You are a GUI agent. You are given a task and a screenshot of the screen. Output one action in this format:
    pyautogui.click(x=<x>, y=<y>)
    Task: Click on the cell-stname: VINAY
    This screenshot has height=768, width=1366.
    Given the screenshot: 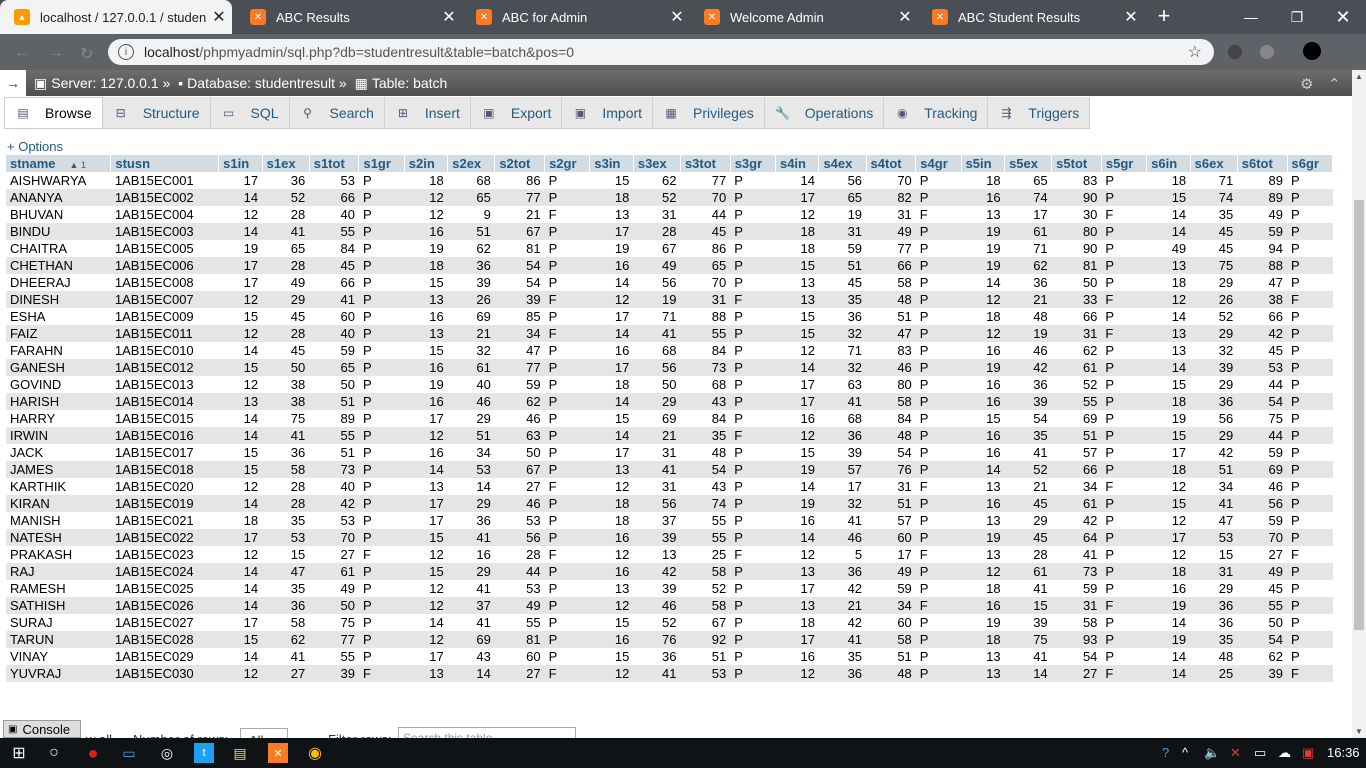 What is the action you would take?
    pyautogui.click(x=58, y=656)
    